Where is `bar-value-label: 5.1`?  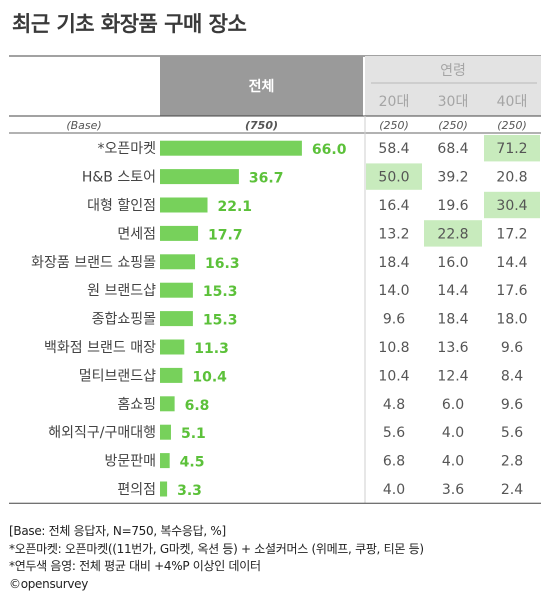 bar-value-label: 5.1 is located at coordinates (193, 434).